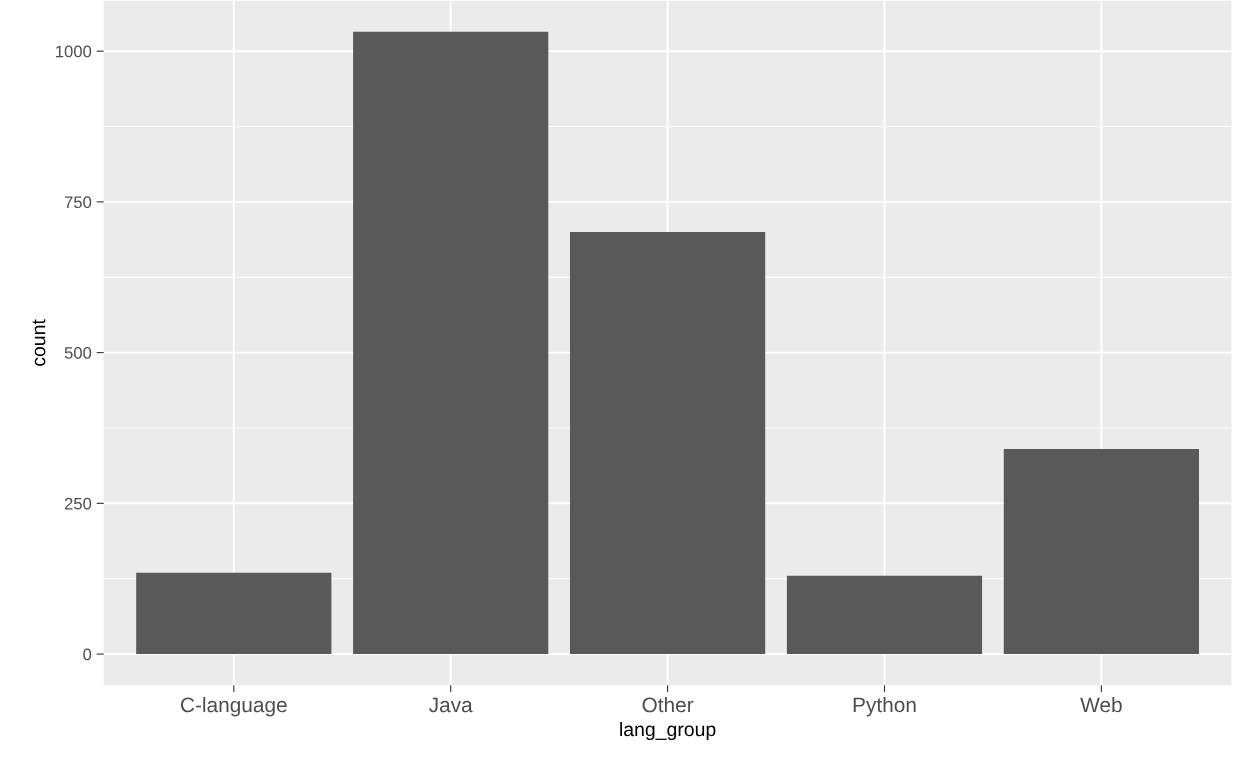 This screenshot has height=763, width=1234. What do you see at coordinates (884, 706) in the screenshot?
I see `x-tick-label: Python` at bounding box center [884, 706].